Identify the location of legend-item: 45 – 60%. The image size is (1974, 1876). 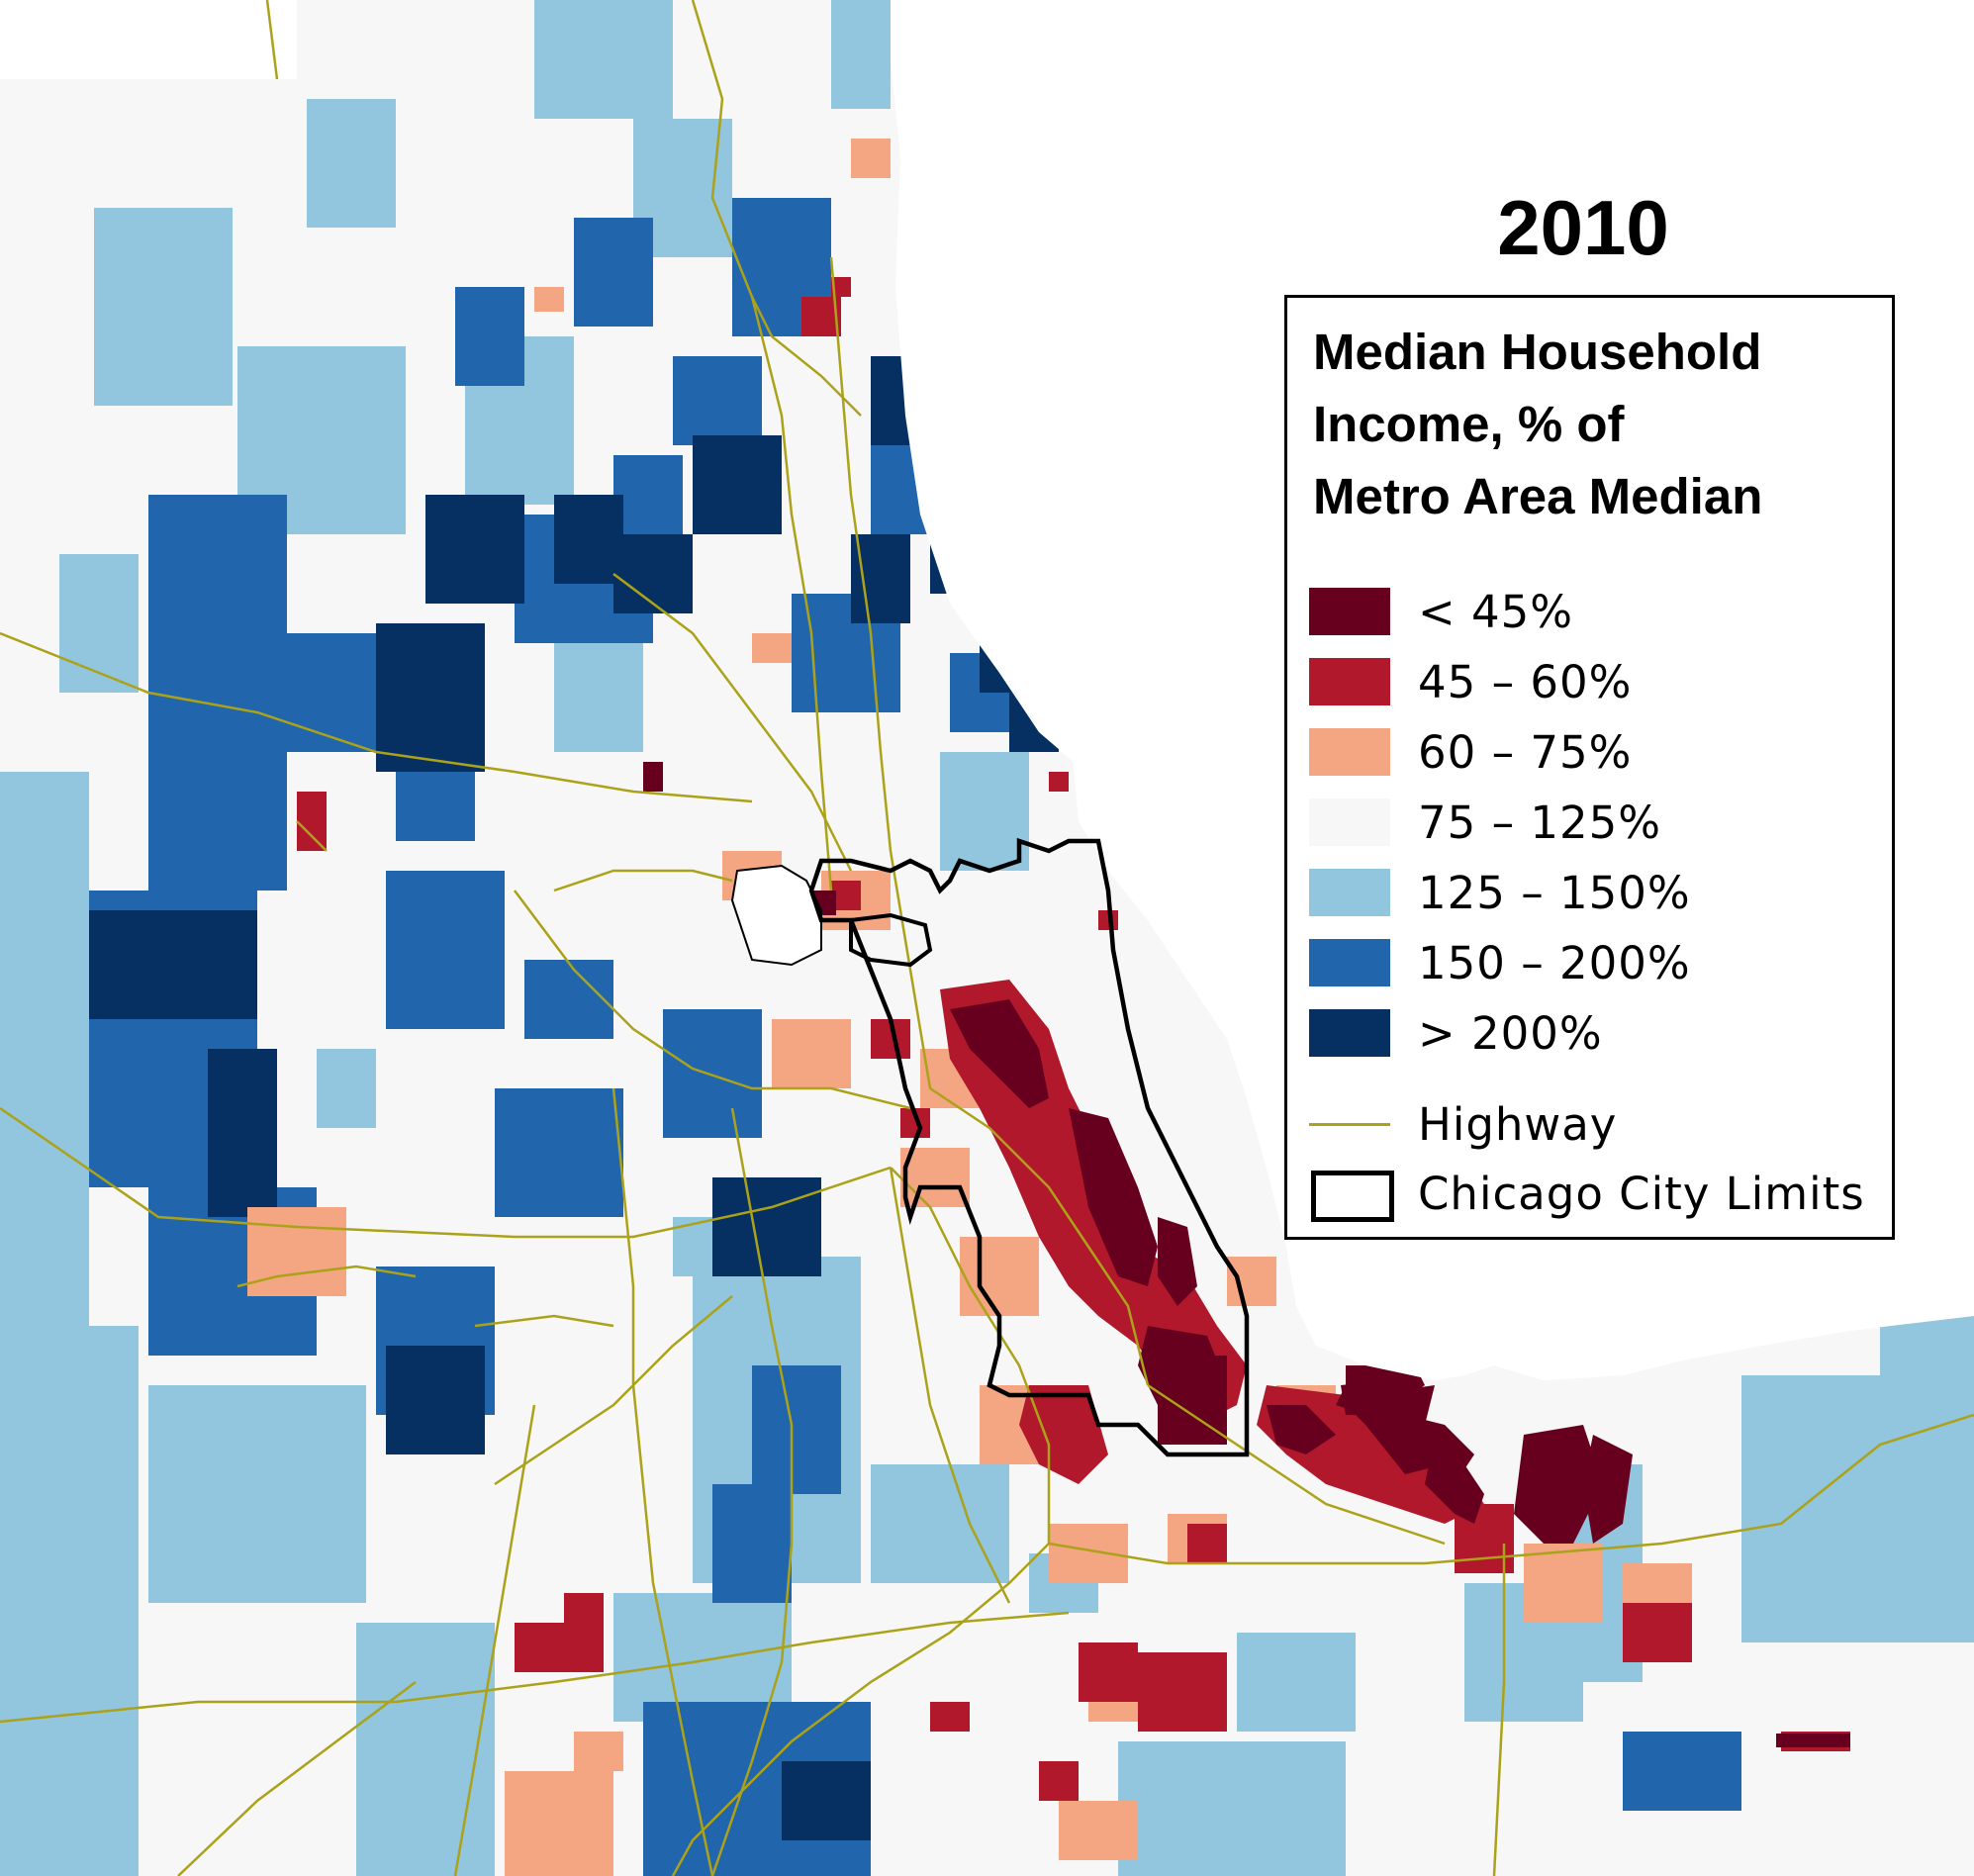
(1596, 682).